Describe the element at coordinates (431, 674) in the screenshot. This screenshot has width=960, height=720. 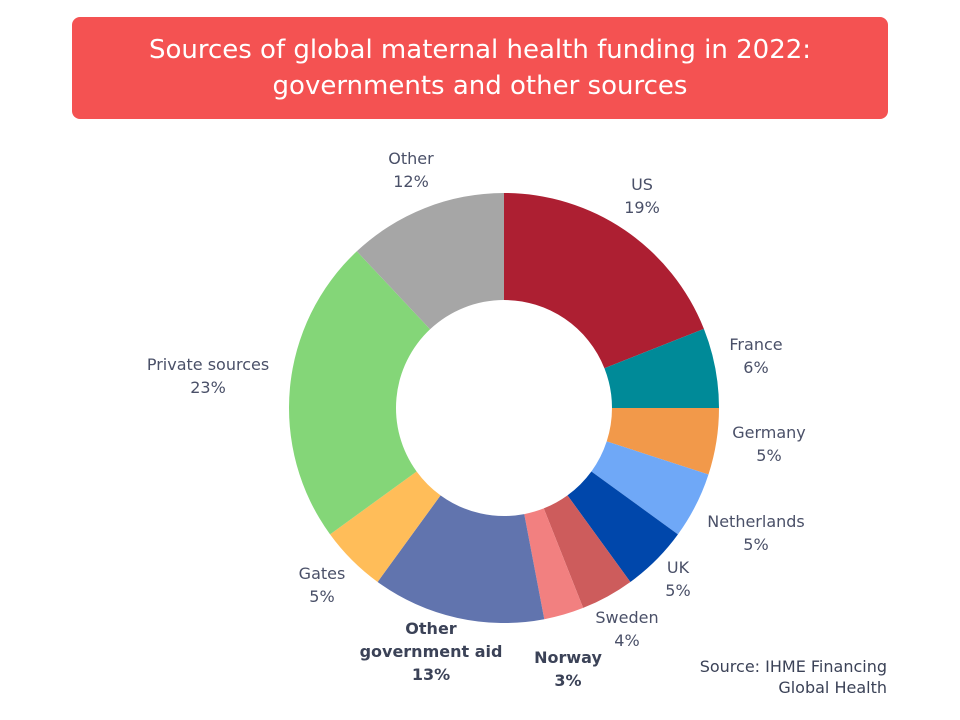
I see `slice-label-value: 13%` at that location.